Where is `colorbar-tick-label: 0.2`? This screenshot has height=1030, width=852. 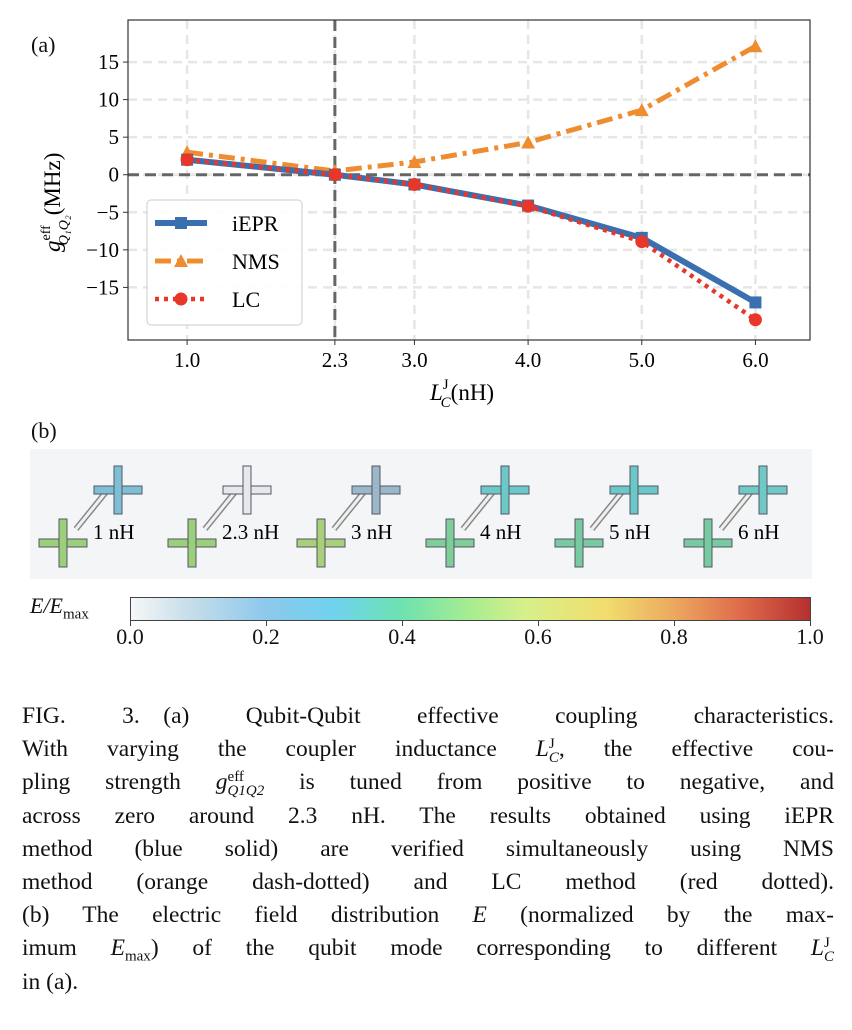 colorbar-tick-label: 0.2 is located at coordinates (266, 636).